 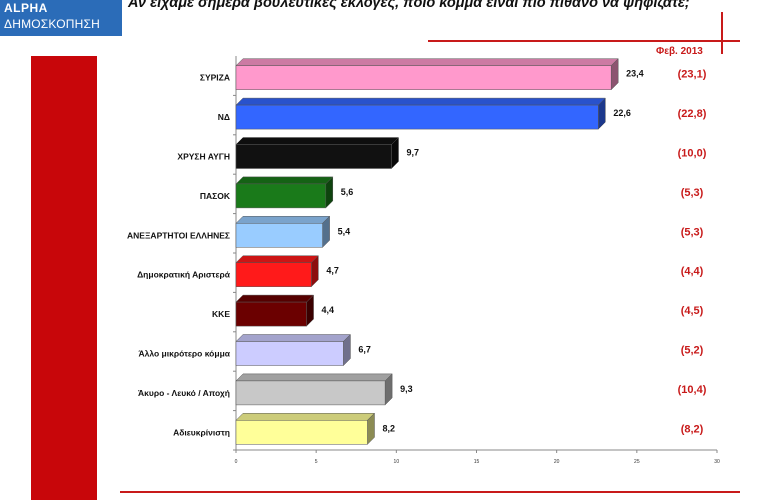 What do you see at coordinates (637, 462) in the screenshot?
I see `x-tick-label: 25` at bounding box center [637, 462].